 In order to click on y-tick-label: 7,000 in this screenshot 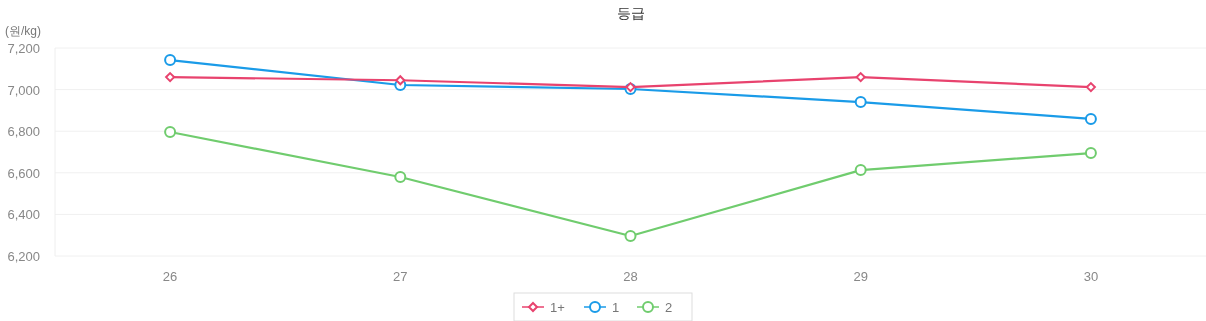, I will do `click(23, 90)`.